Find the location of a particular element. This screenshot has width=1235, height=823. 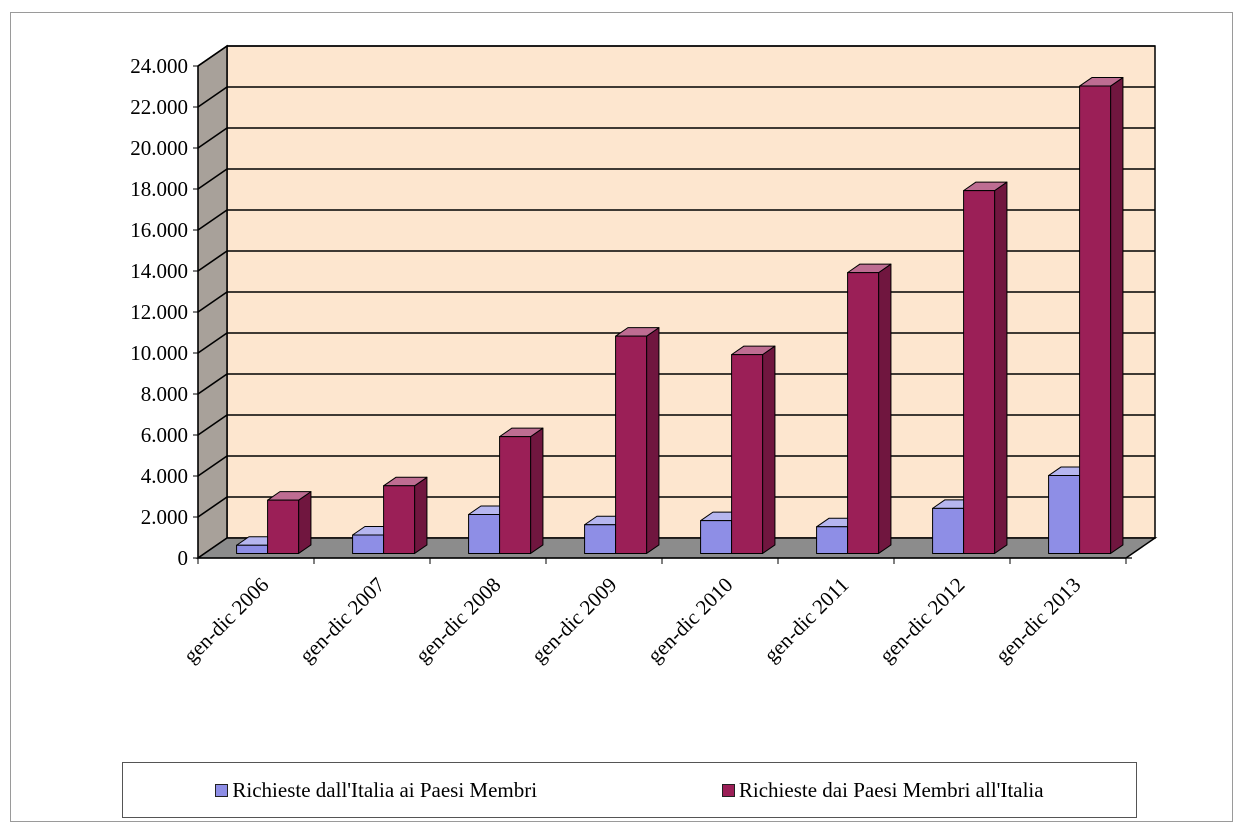

legend-label-series-2: Richieste dai Paesi Membri all'Italia is located at coordinates (891, 789).